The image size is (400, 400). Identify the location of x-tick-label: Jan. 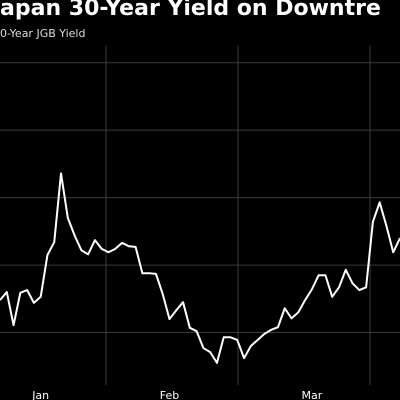
(40, 394).